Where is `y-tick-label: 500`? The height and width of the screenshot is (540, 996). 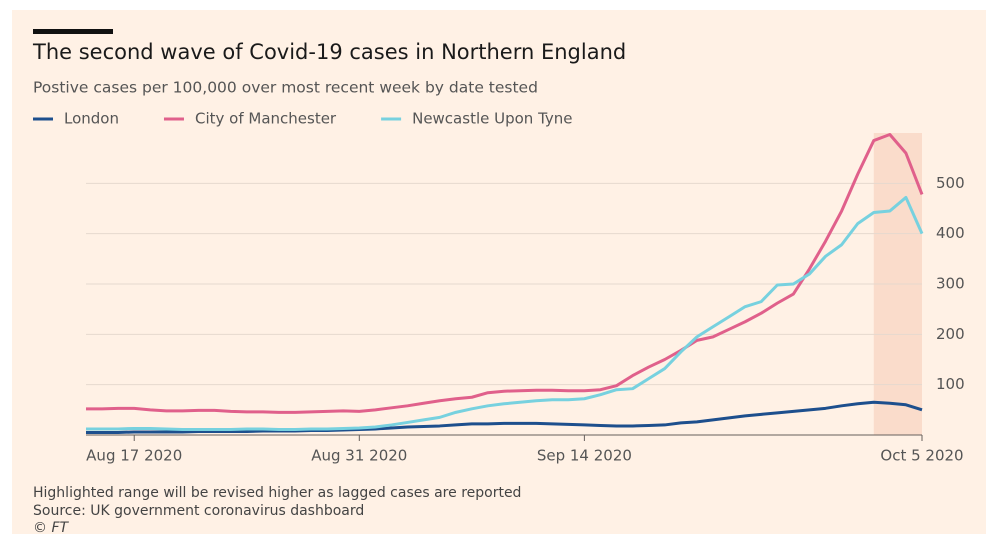 y-tick-label: 500 is located at coordinates (950, 183).